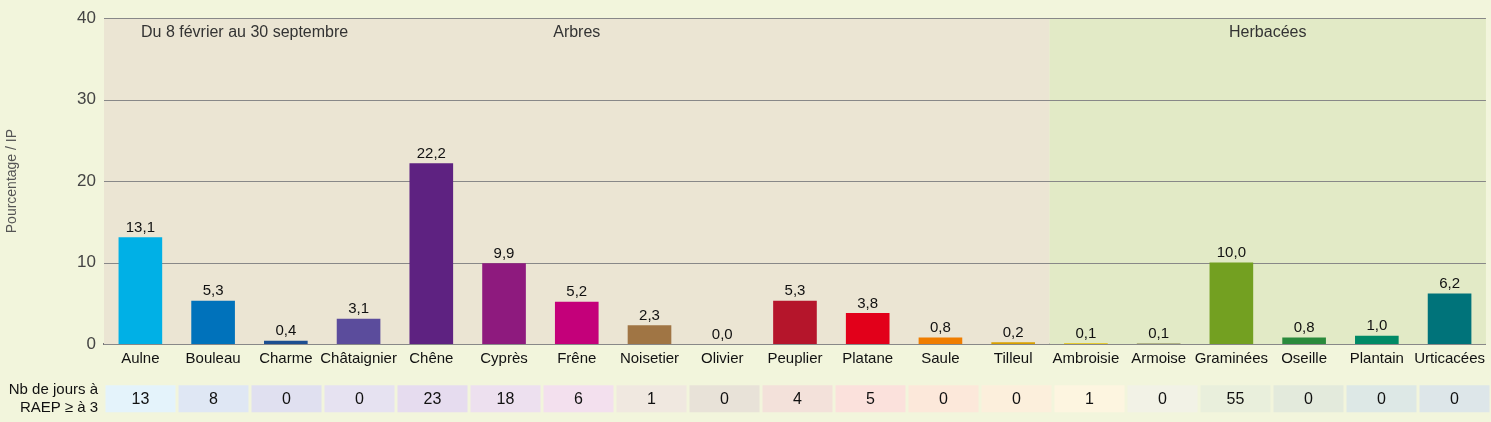 The width and height of the screenshot is (1491, 422). What do you see at coordinates (940, 358) in the screenshot?
I see `x-tick-label: Saule` at bounding box center [940, 358].